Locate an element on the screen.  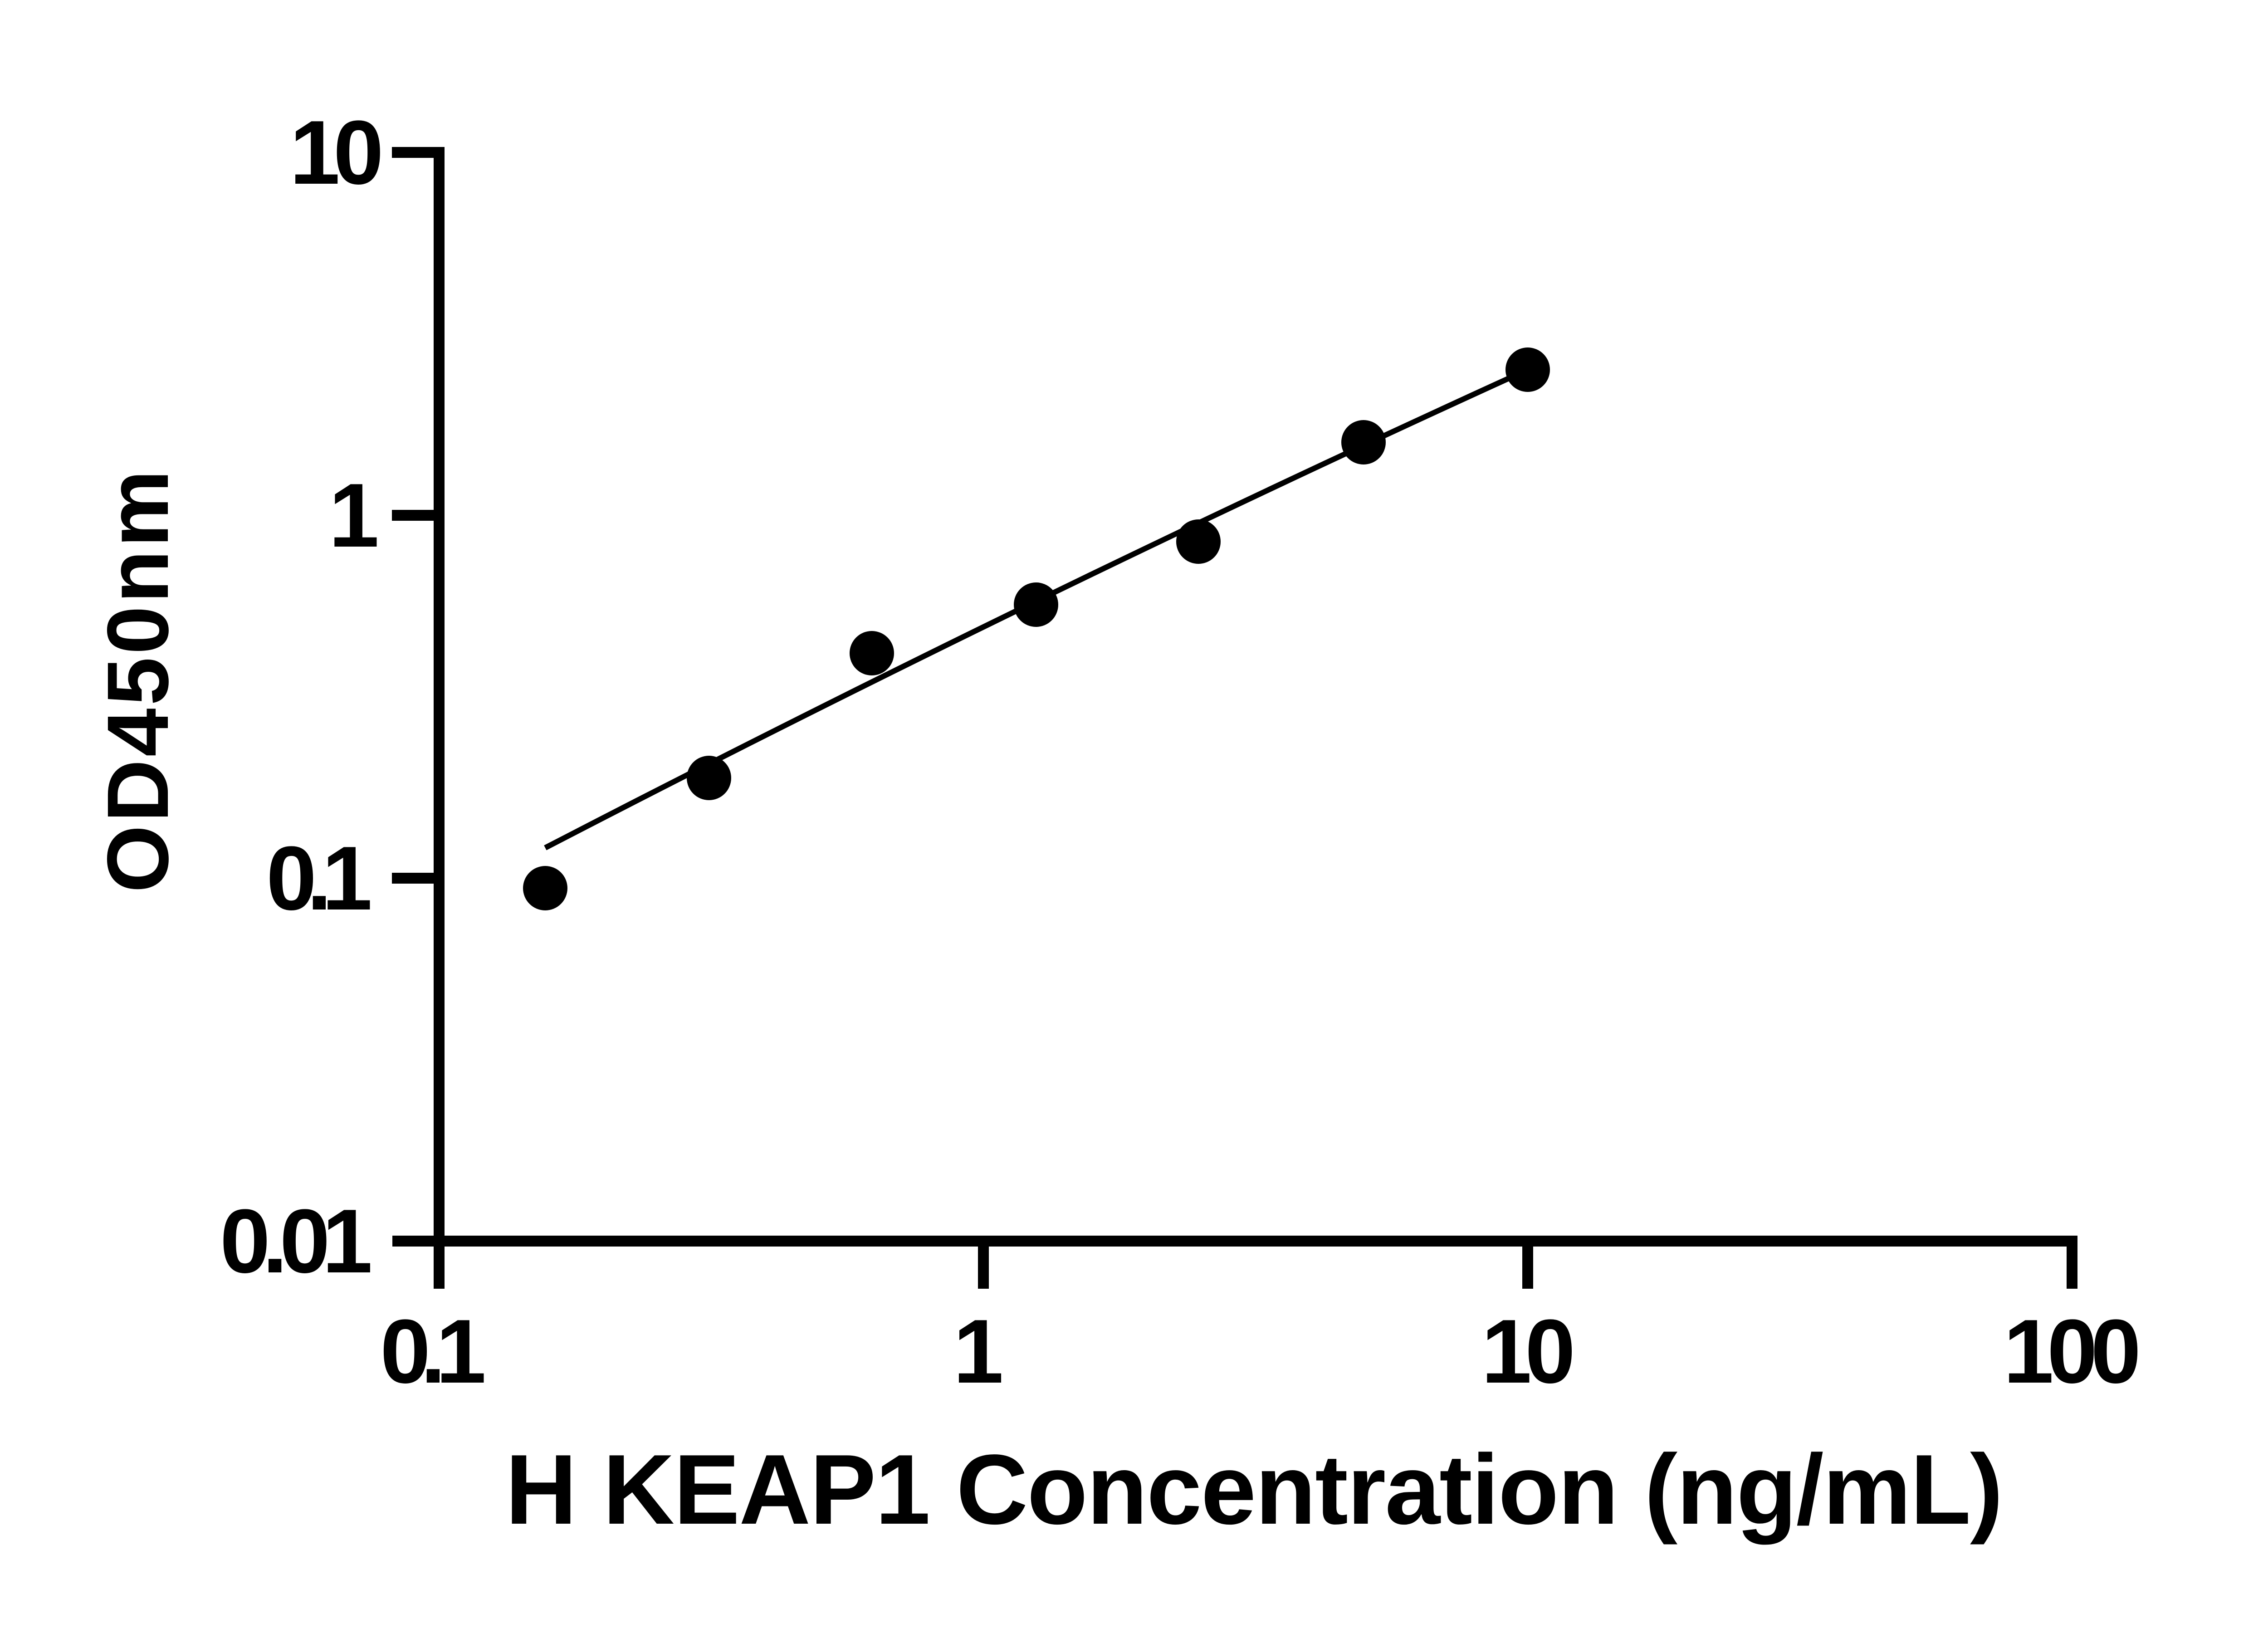
svg-text: H KEAP1 Concentration (ng/mL) is located at coordinates (1254, 1489).